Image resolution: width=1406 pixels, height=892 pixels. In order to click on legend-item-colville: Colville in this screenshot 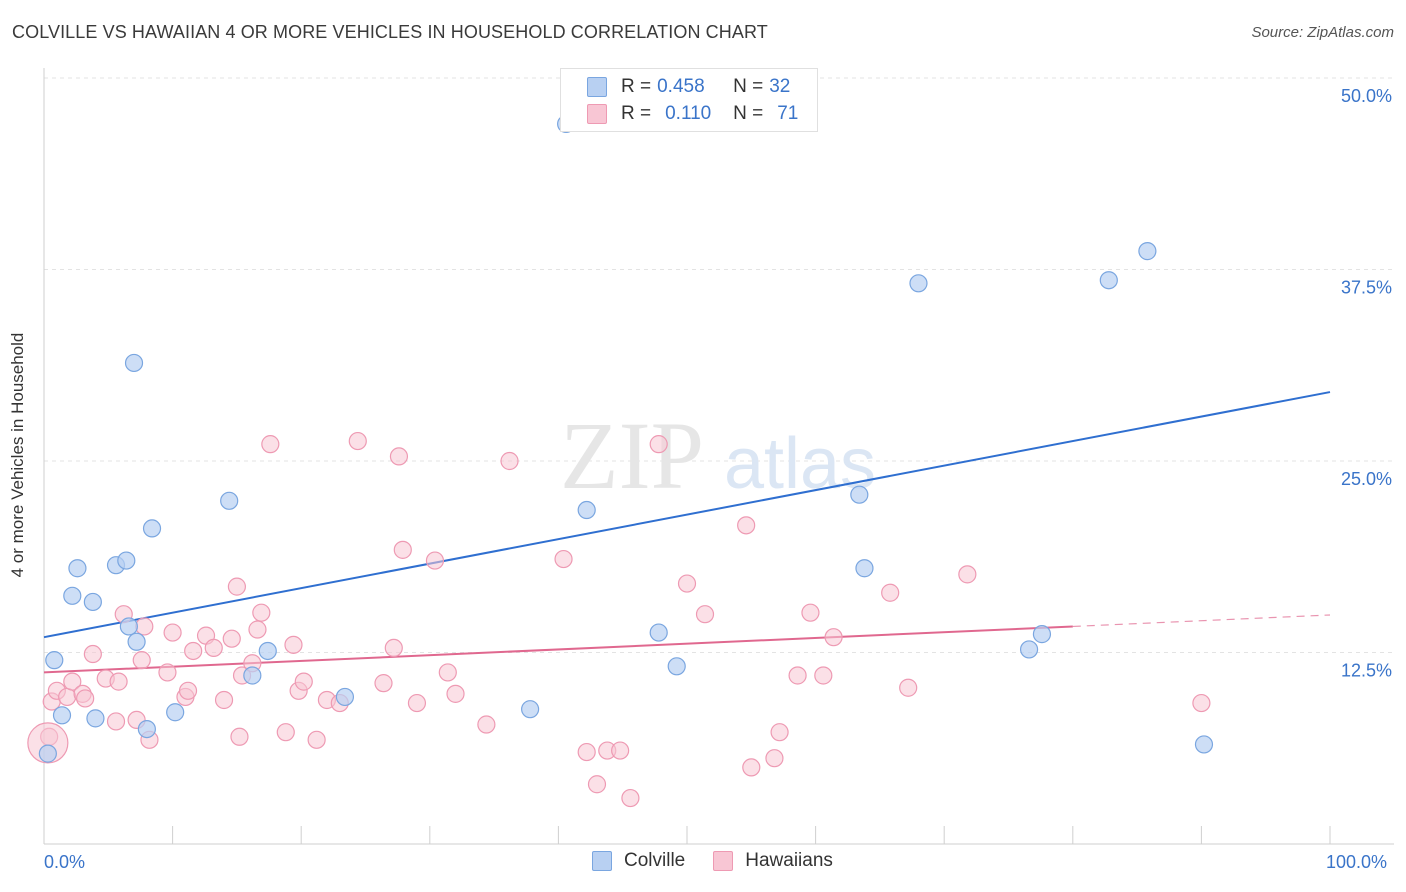, I will do `click(638, 861)`.